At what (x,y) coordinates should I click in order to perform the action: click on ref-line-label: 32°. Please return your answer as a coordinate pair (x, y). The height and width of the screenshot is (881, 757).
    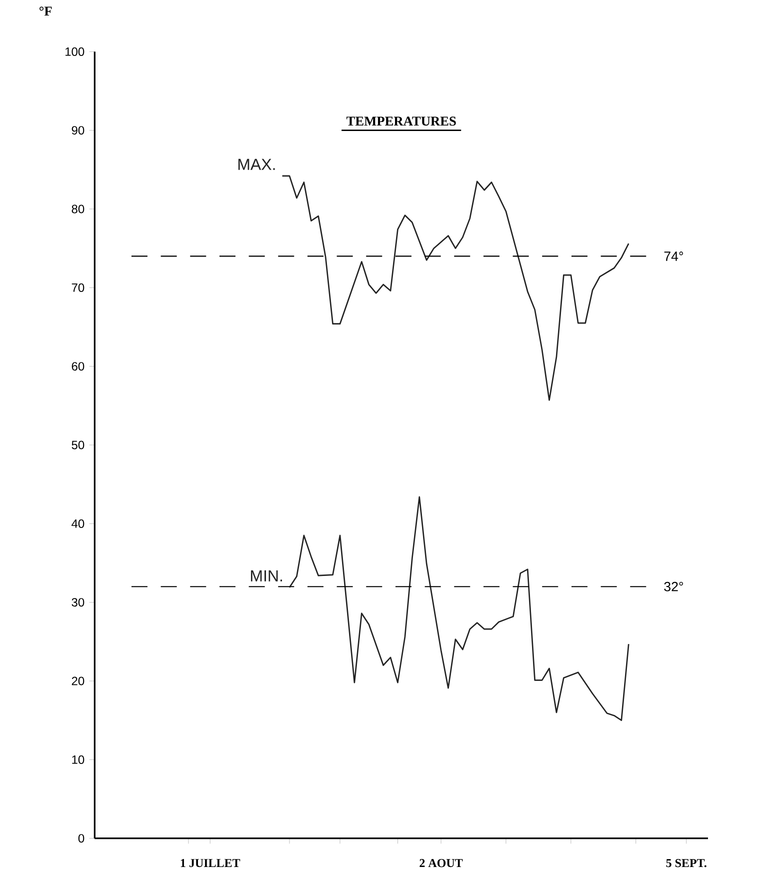
    Looking at the image, I should click on (674, 587).